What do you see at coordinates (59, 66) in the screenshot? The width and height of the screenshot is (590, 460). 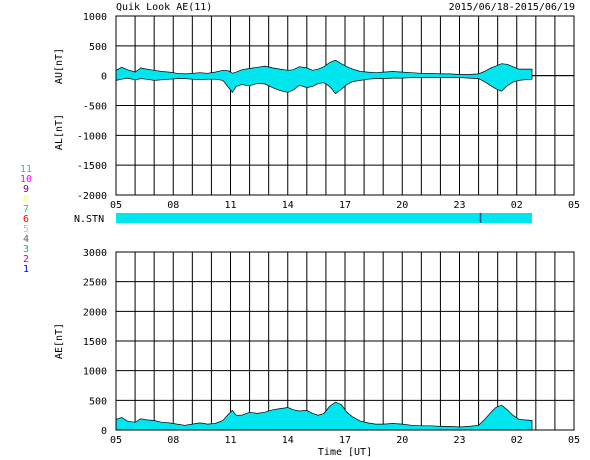 I see `au-axis-label: AU[nT]` at bounding box center [59, 66].